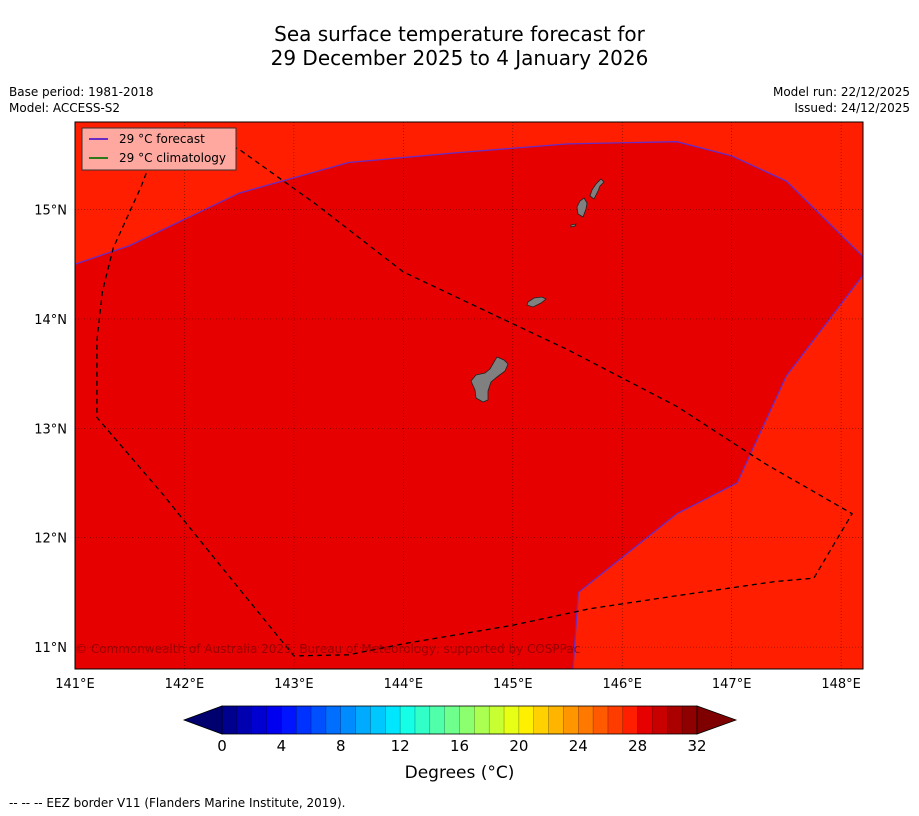  Describe the element at coordinates (582, 207) in the screenshot. I see `island-tinian` at that location.